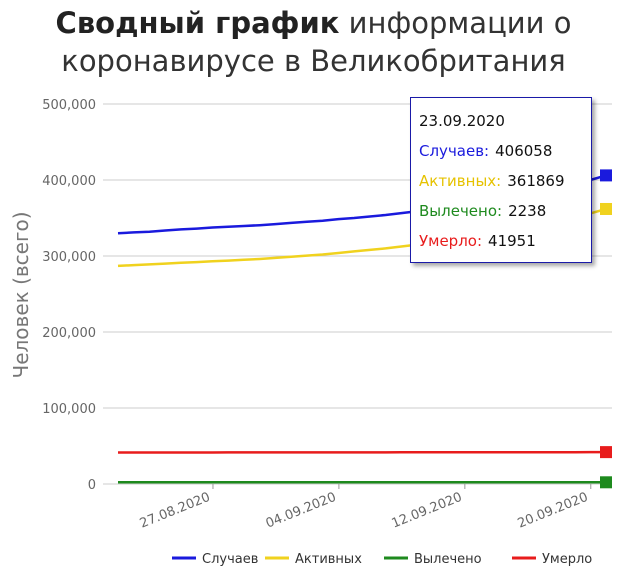 The height and width of the screenshot is (579, 627). I want to click on tooltip-row-active: Активных: 361869, so click(492, 181).